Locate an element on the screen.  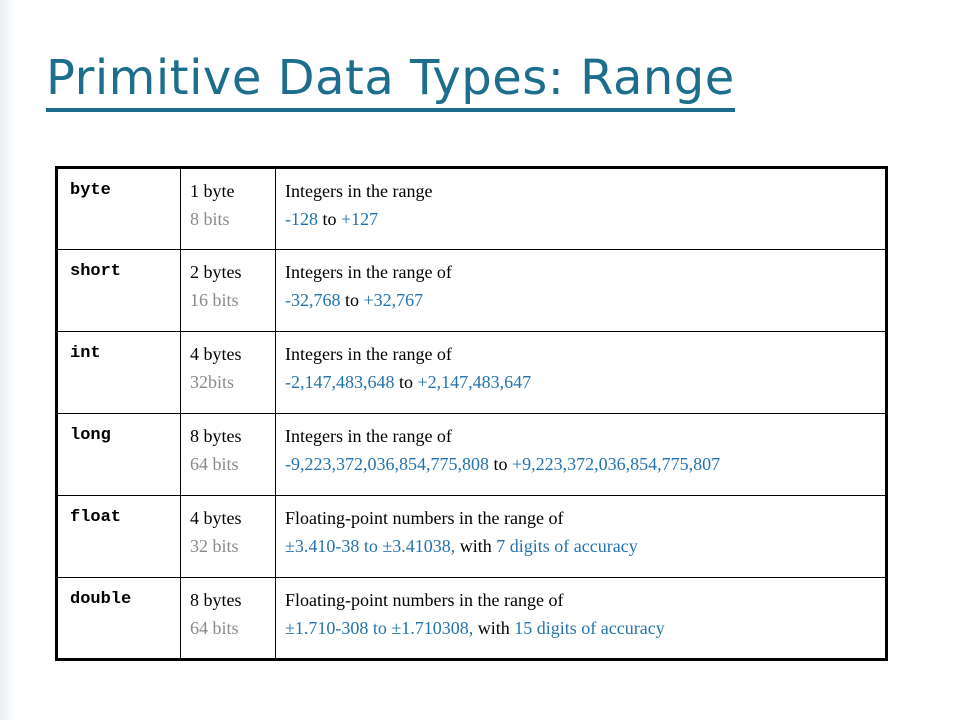
type-name: long is located at coordinates (90, 435).